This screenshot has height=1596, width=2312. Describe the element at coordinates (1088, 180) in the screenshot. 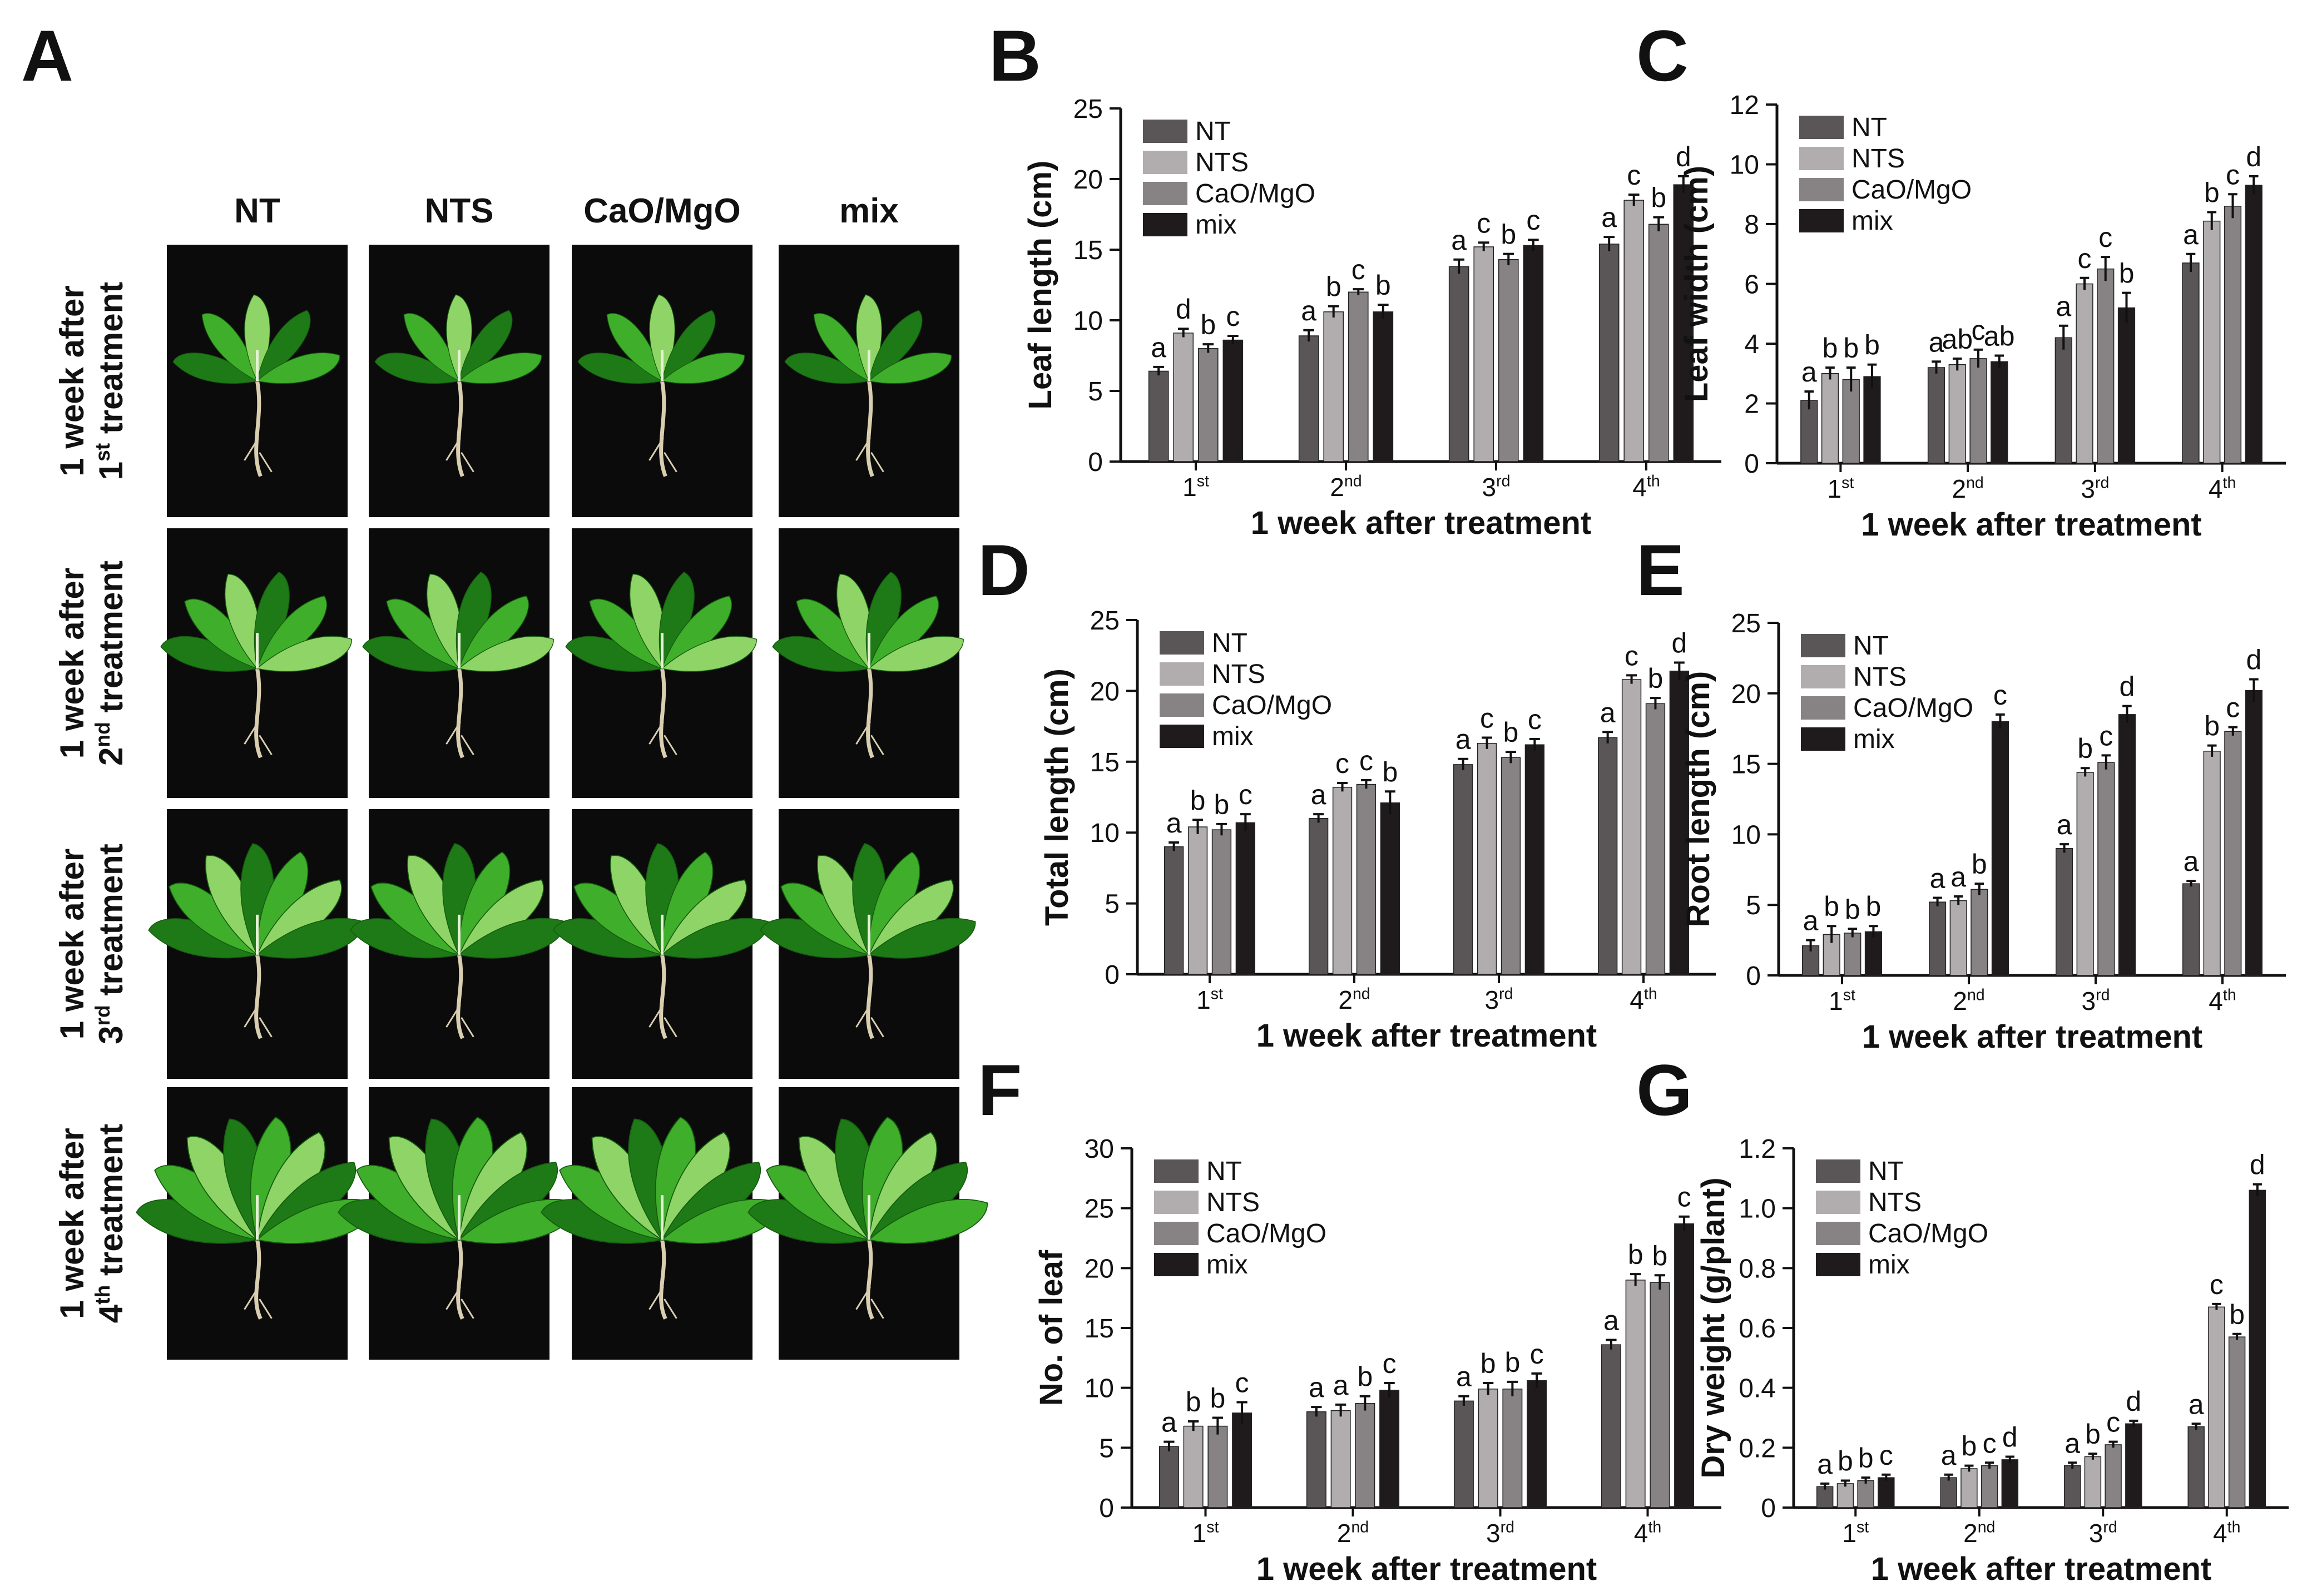

I see `y-tick-label: 20` at that location.